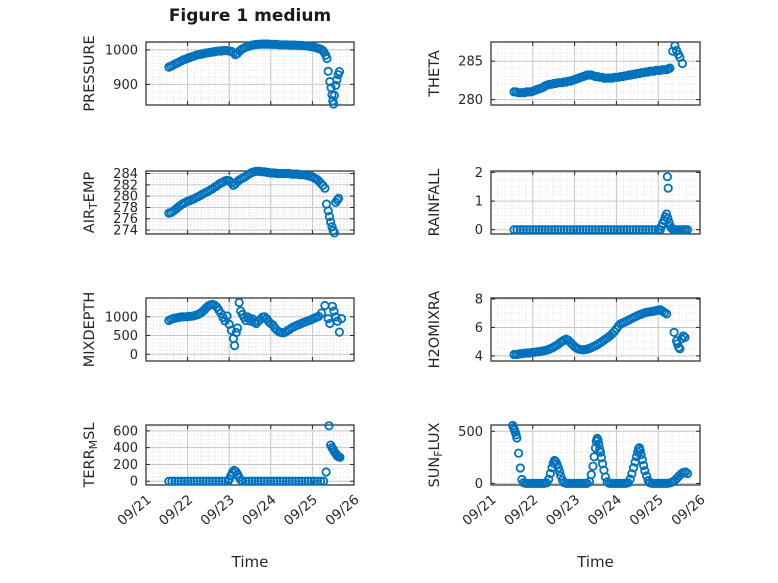  I want to click on y-tick-label: 4, so click(479, 356).